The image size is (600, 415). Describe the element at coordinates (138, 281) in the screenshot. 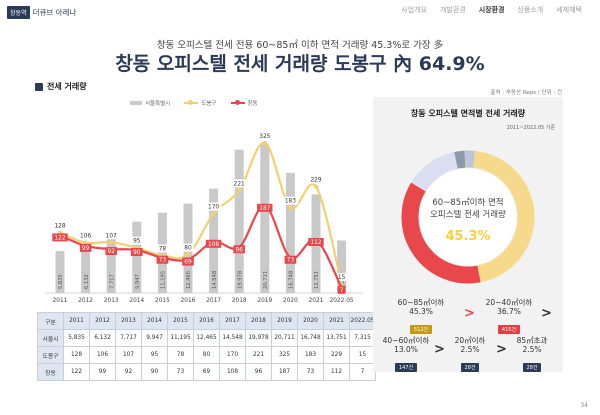

I see `bar-value-label: 9,947` at that location.